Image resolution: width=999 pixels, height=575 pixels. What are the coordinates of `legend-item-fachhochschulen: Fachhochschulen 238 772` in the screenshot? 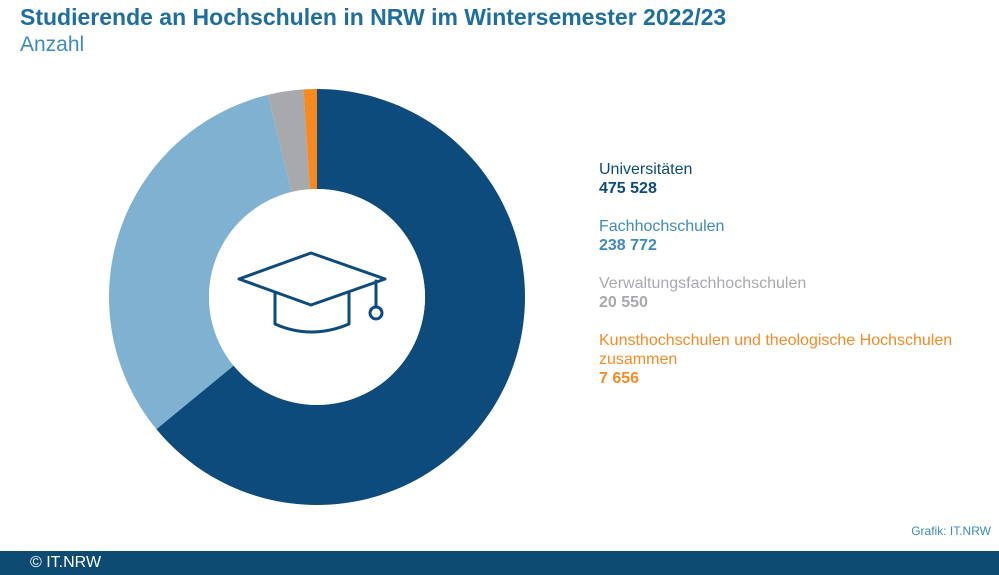 It's located at (789, 236).